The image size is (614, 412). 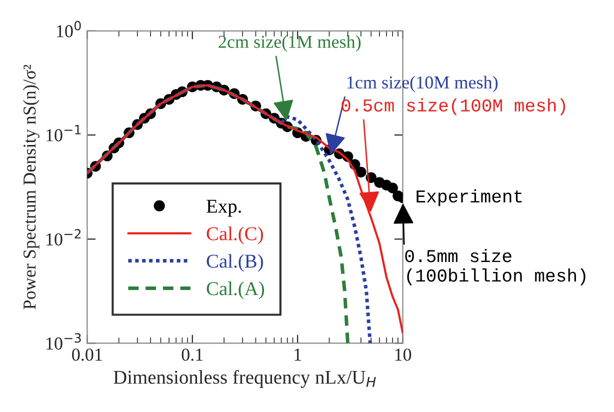 What do you see at coordinates (69, 29) in the screenshot?
I see `y-tick-label: 10$^{0}$` at bounding box center [69, 29].